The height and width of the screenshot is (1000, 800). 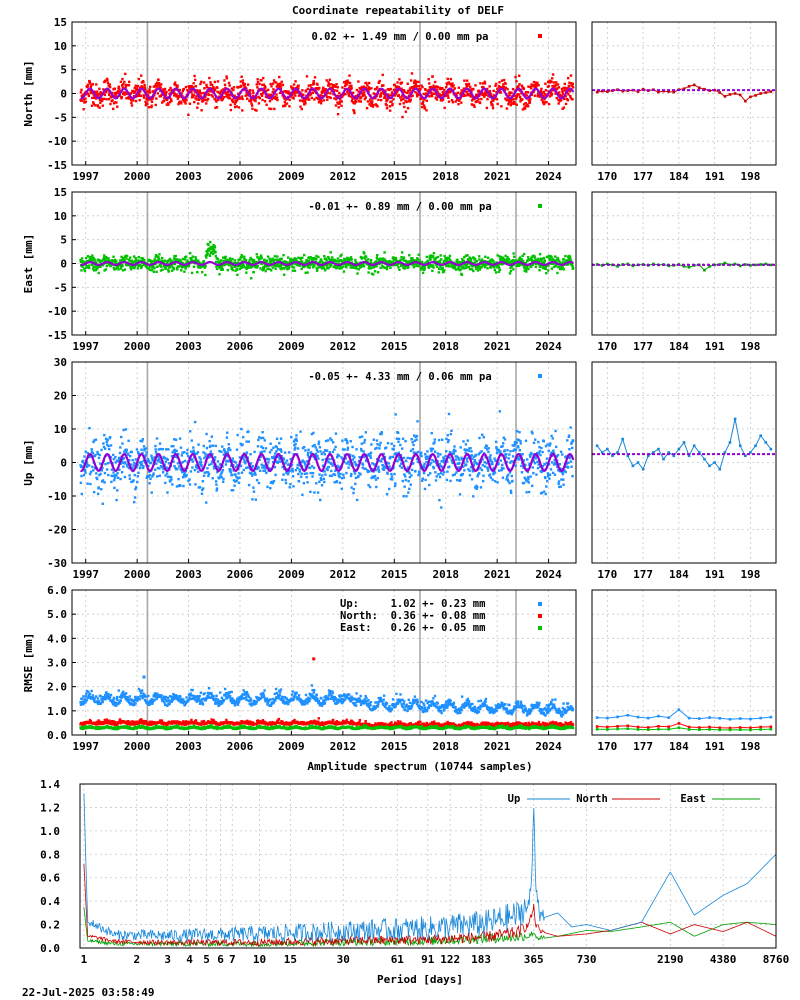 I want to click on zoom-point, so click(x=760, y=264).